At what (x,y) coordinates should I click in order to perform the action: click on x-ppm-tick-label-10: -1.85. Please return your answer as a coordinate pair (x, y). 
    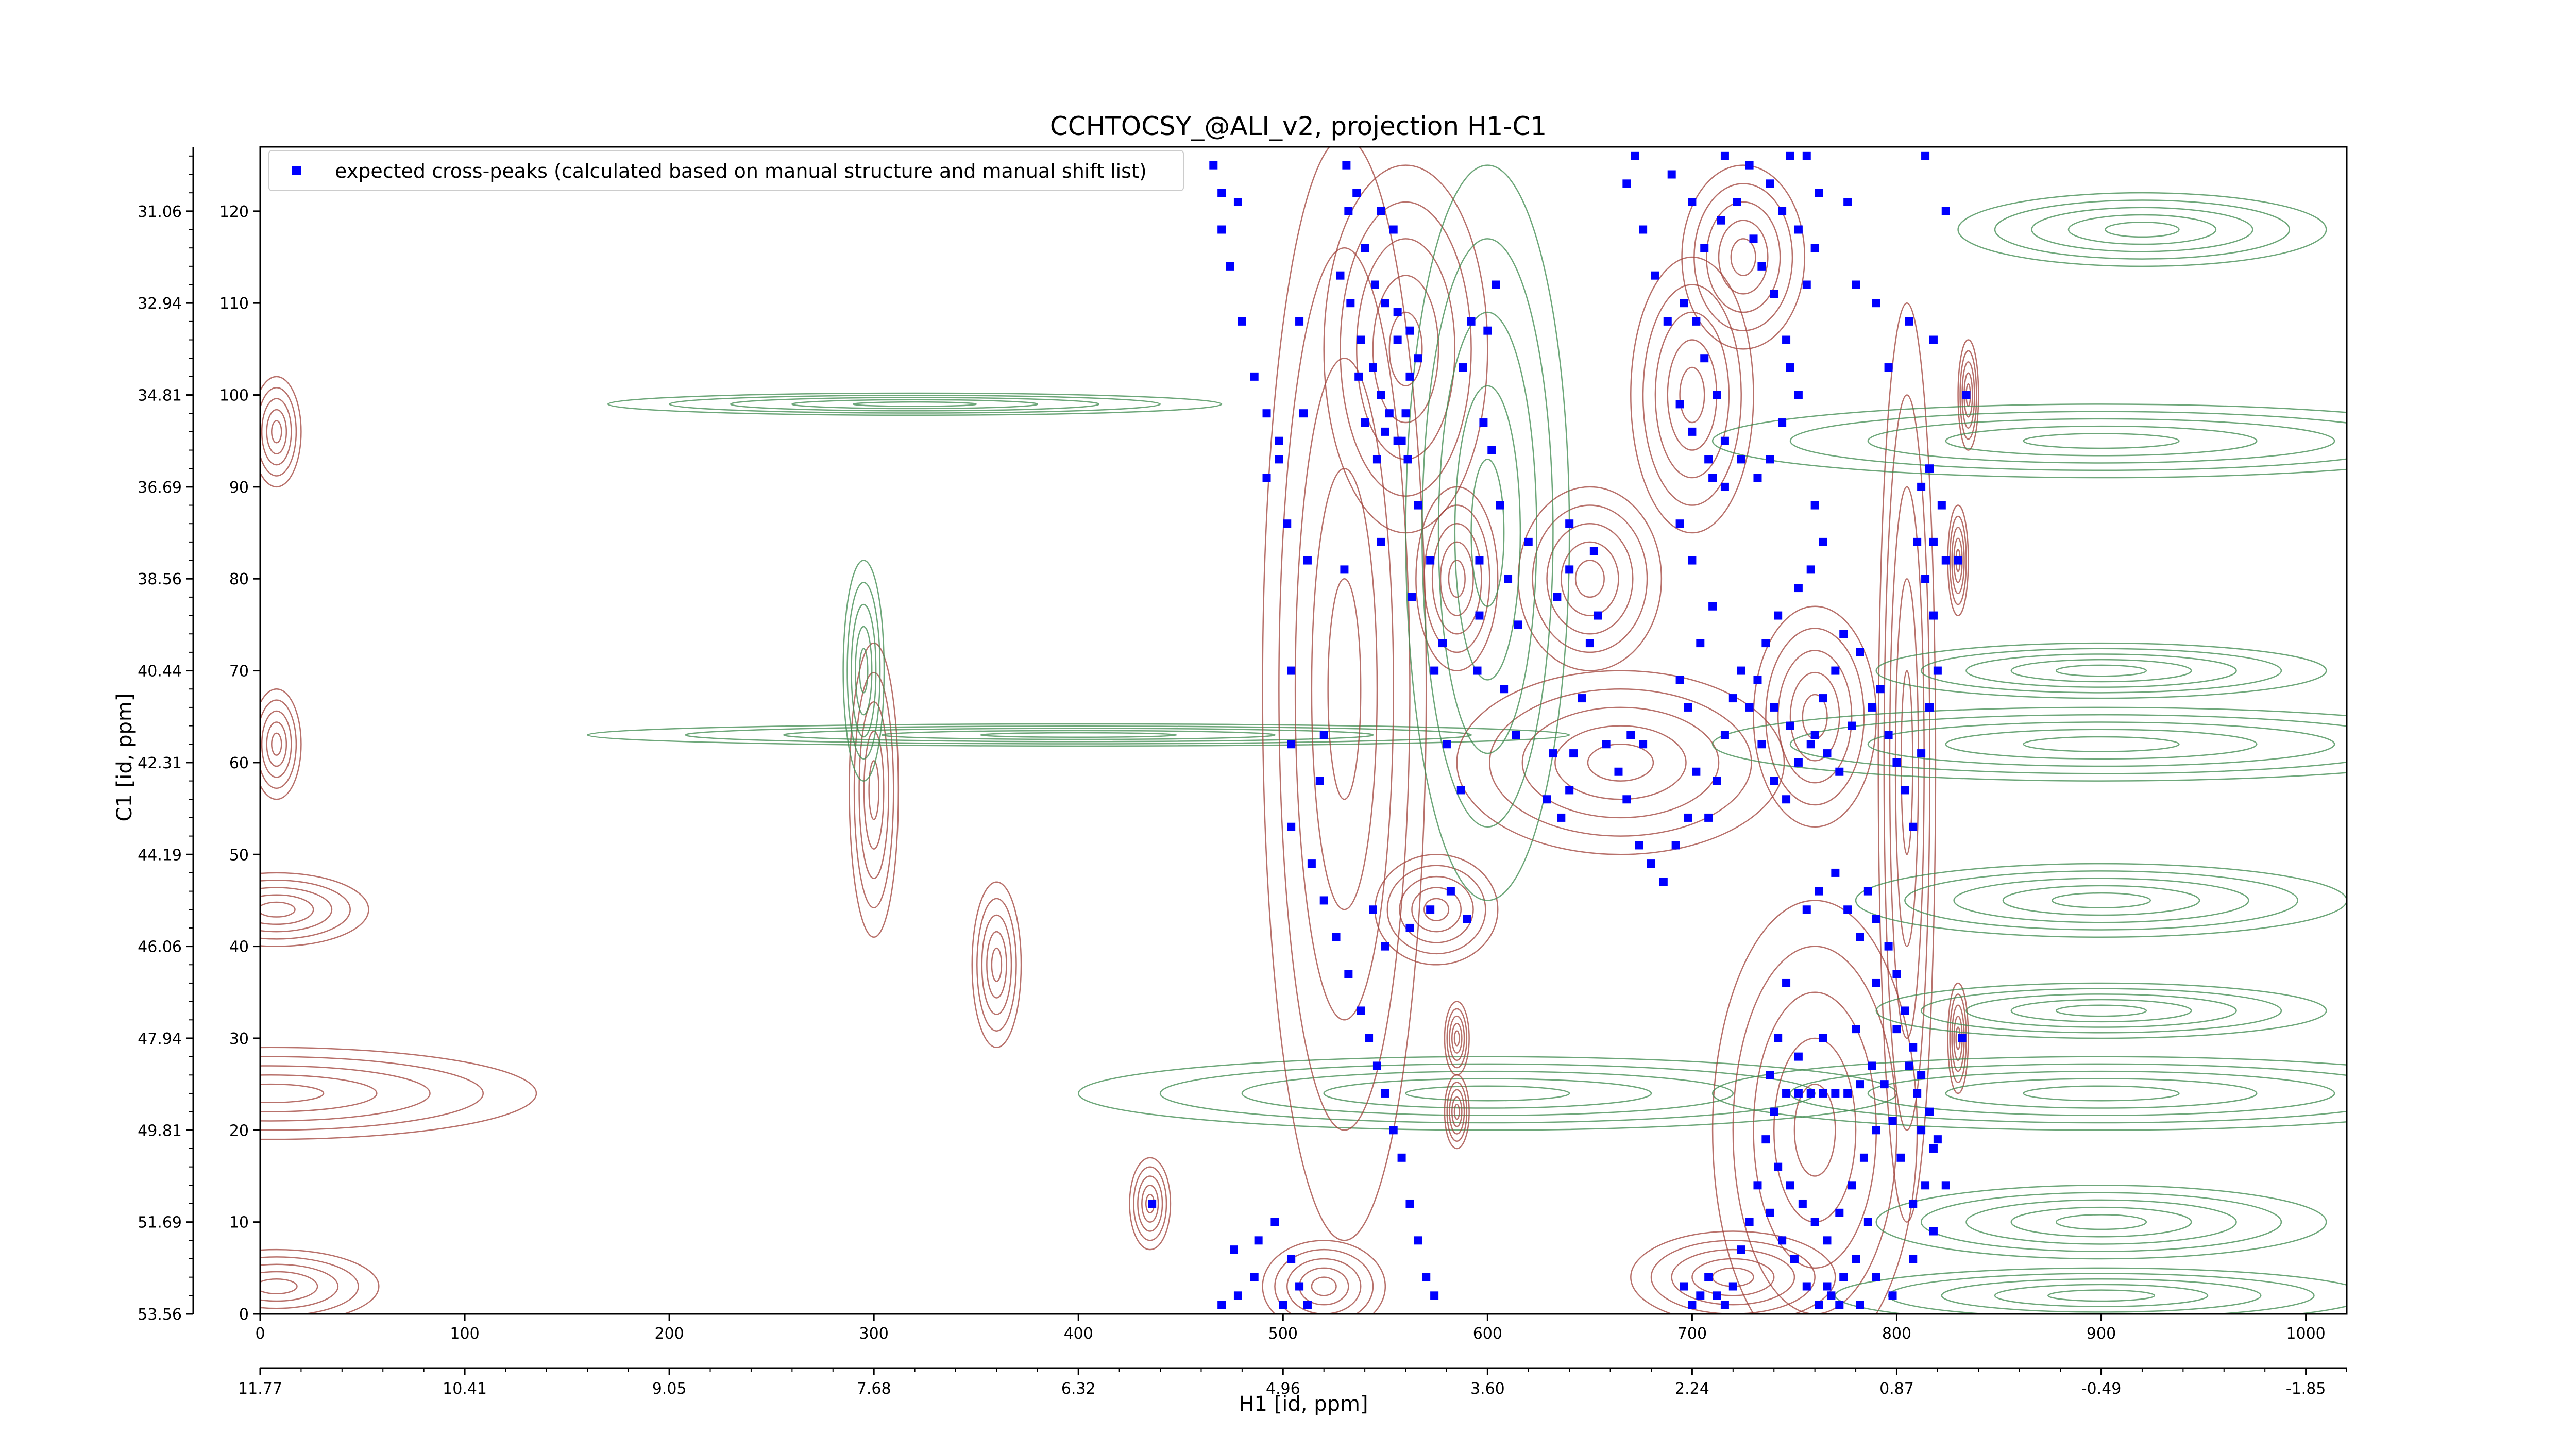
    Looking at the image, I should click on (2306, 1389).